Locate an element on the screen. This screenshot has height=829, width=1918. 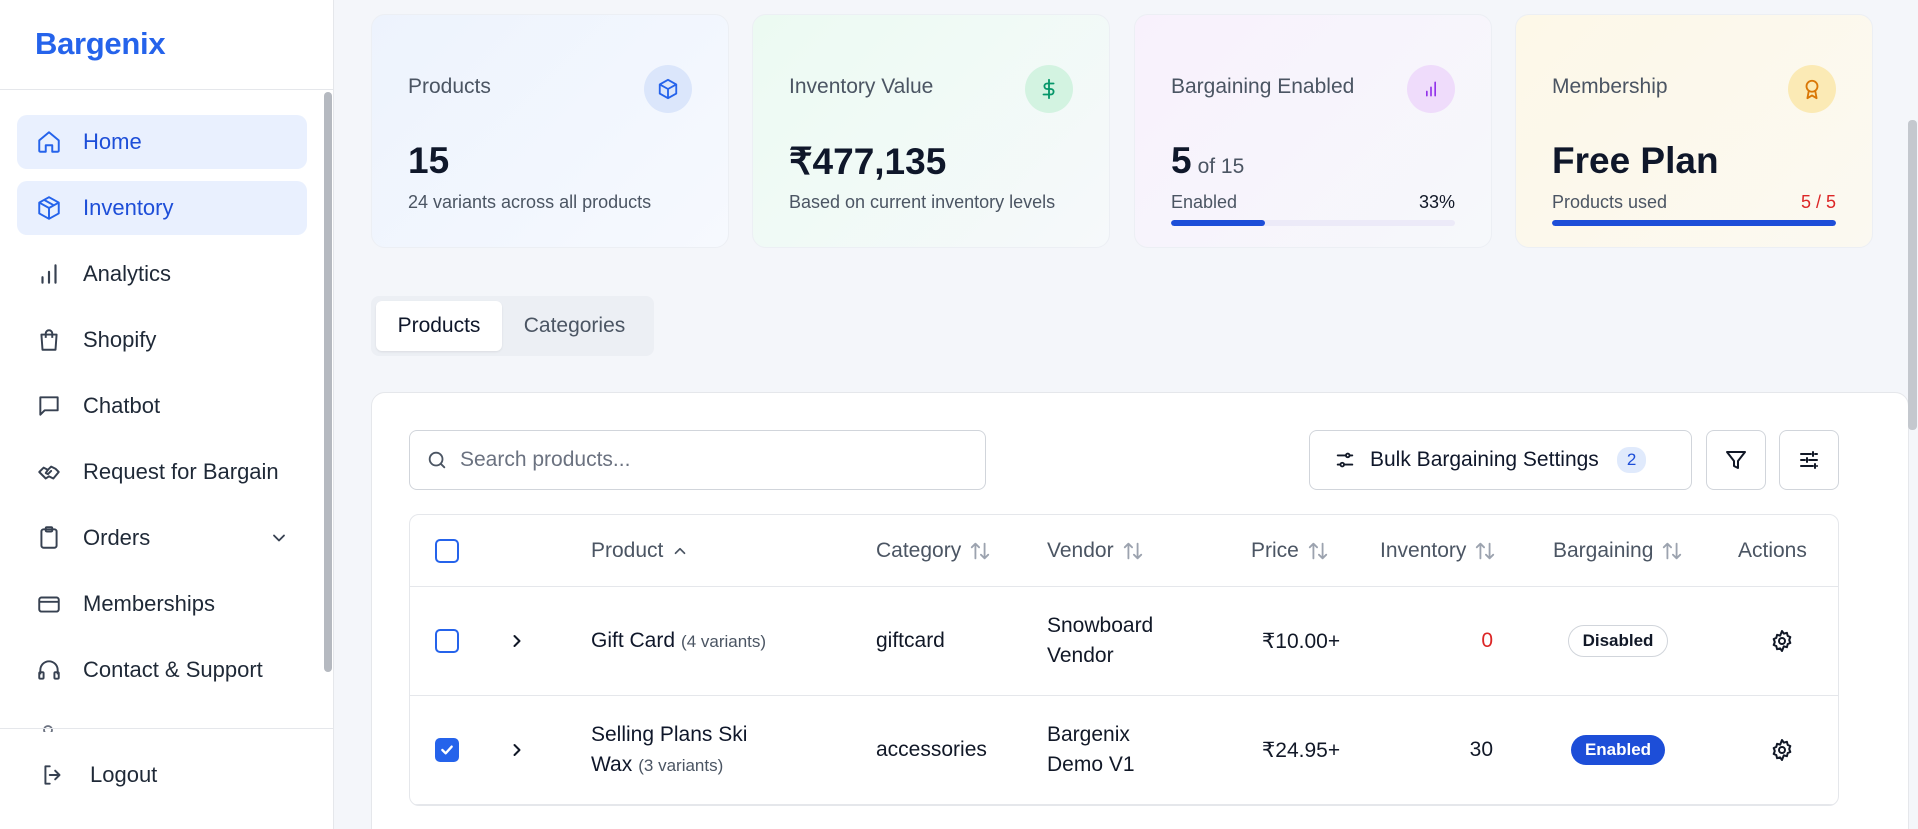
chevron-down-icon is located at coordinates (279, 538).